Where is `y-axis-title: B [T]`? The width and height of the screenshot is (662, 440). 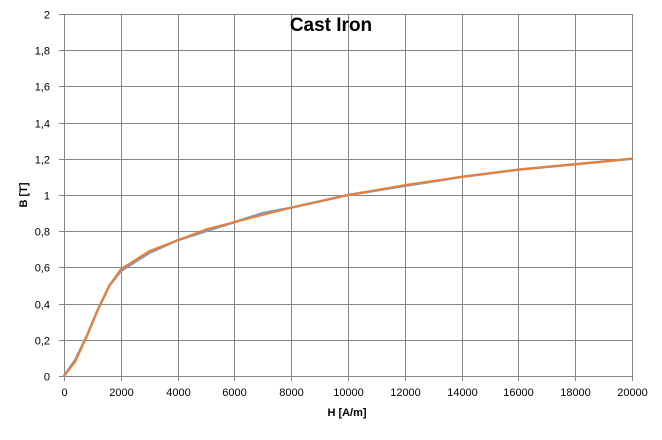
y-axis-title: B [T] is located at coordinates (24, 194).